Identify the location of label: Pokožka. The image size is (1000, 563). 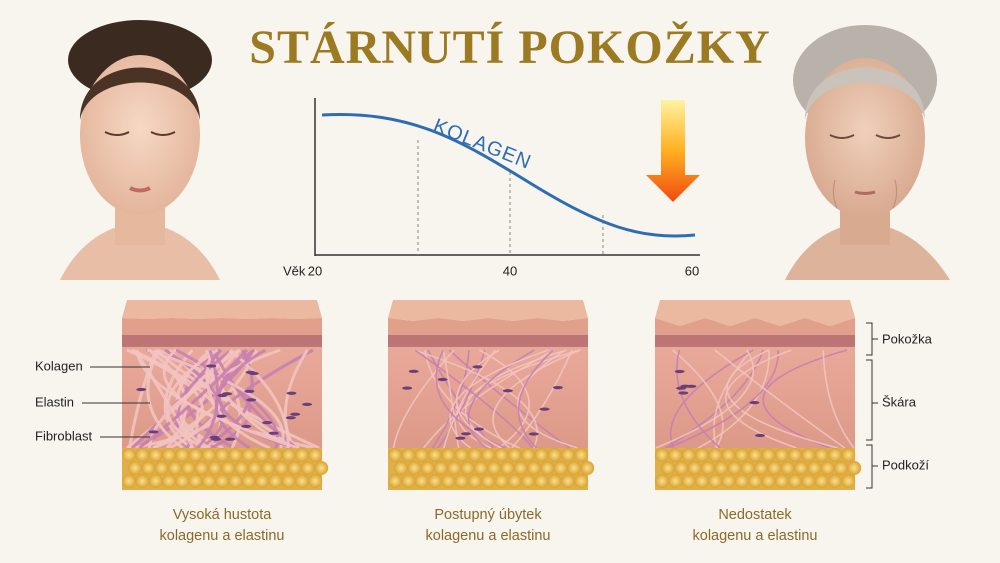
(907, 338).